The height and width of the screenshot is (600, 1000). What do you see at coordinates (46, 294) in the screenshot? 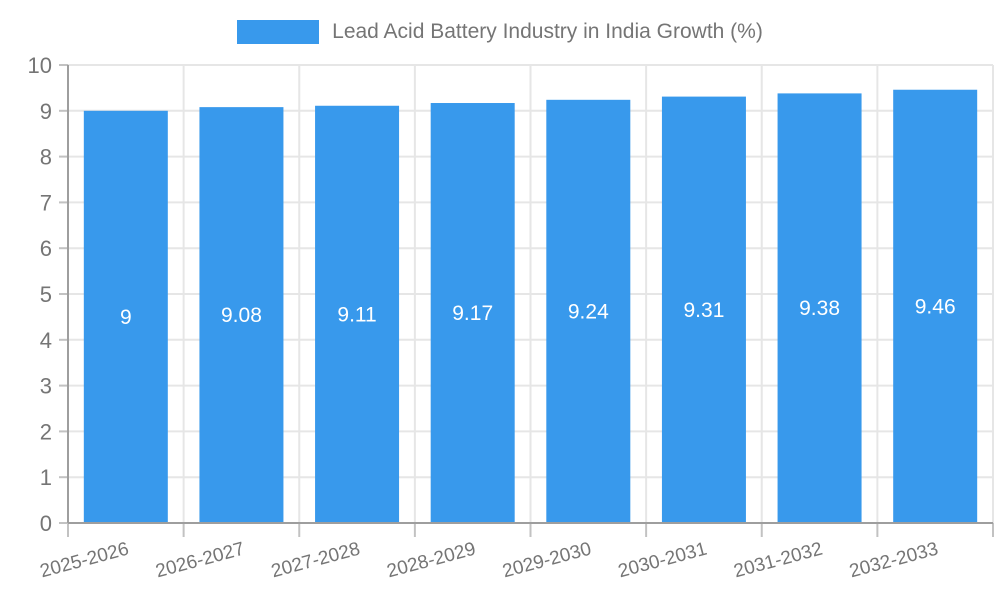
I see `y-axis-label: 5` at bounding box center [46, 294].